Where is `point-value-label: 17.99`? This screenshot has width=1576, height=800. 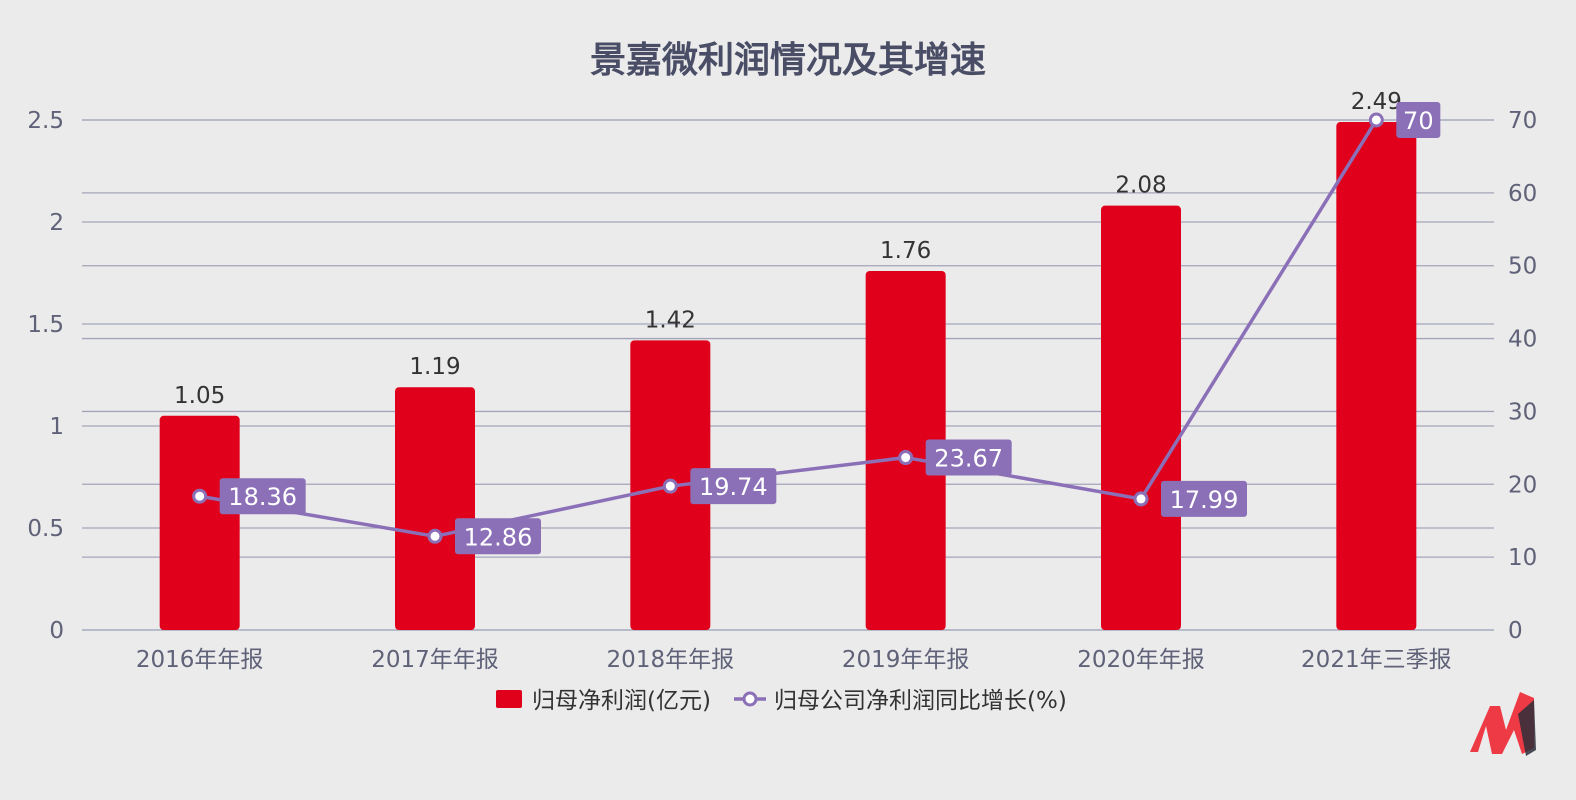
point-value-label: 17.99 is located at coordinates (1204, 500).